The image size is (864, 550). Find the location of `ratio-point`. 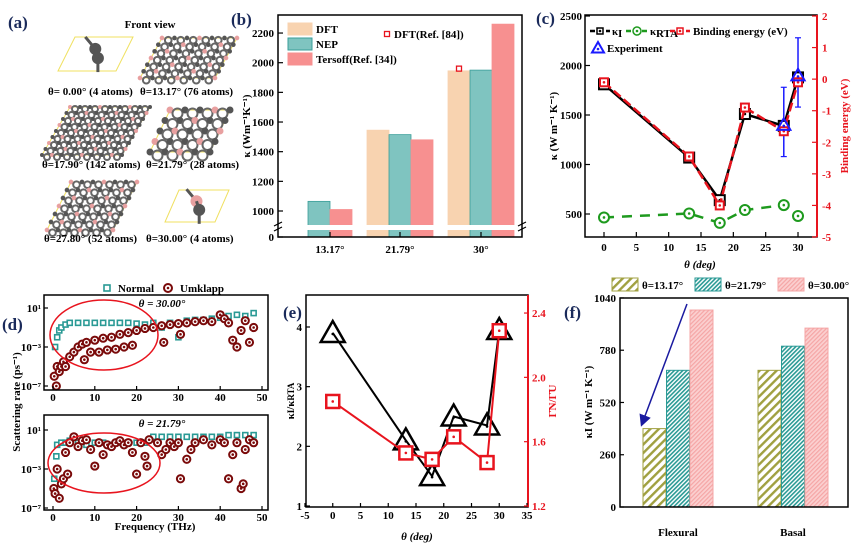

ratio-point is located at coordinates (453, 414).